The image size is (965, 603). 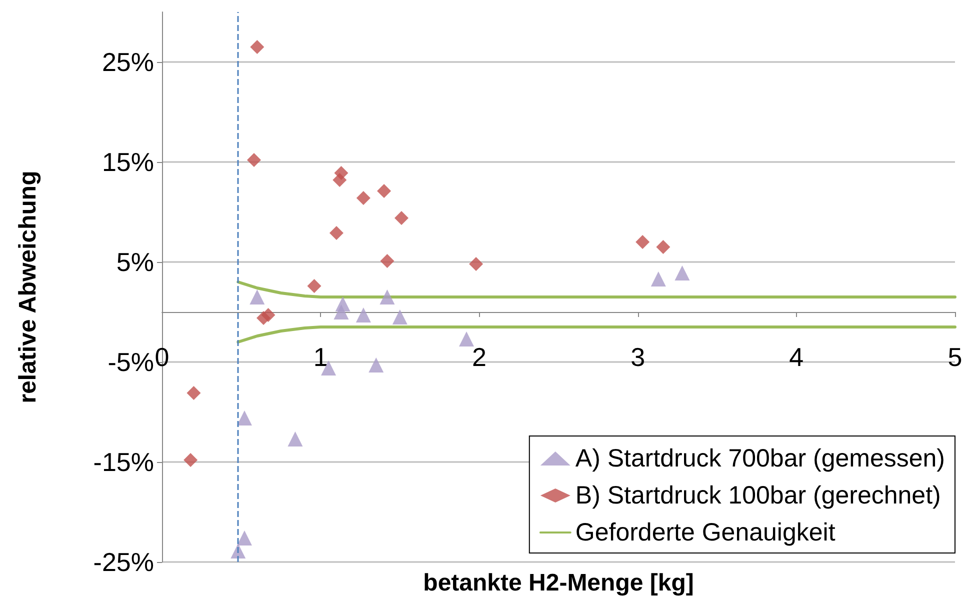 What do you see at coordinates (320, 357) in the screenshot?
I see `x-tick-label: 1` at bounding box center [320, 357].